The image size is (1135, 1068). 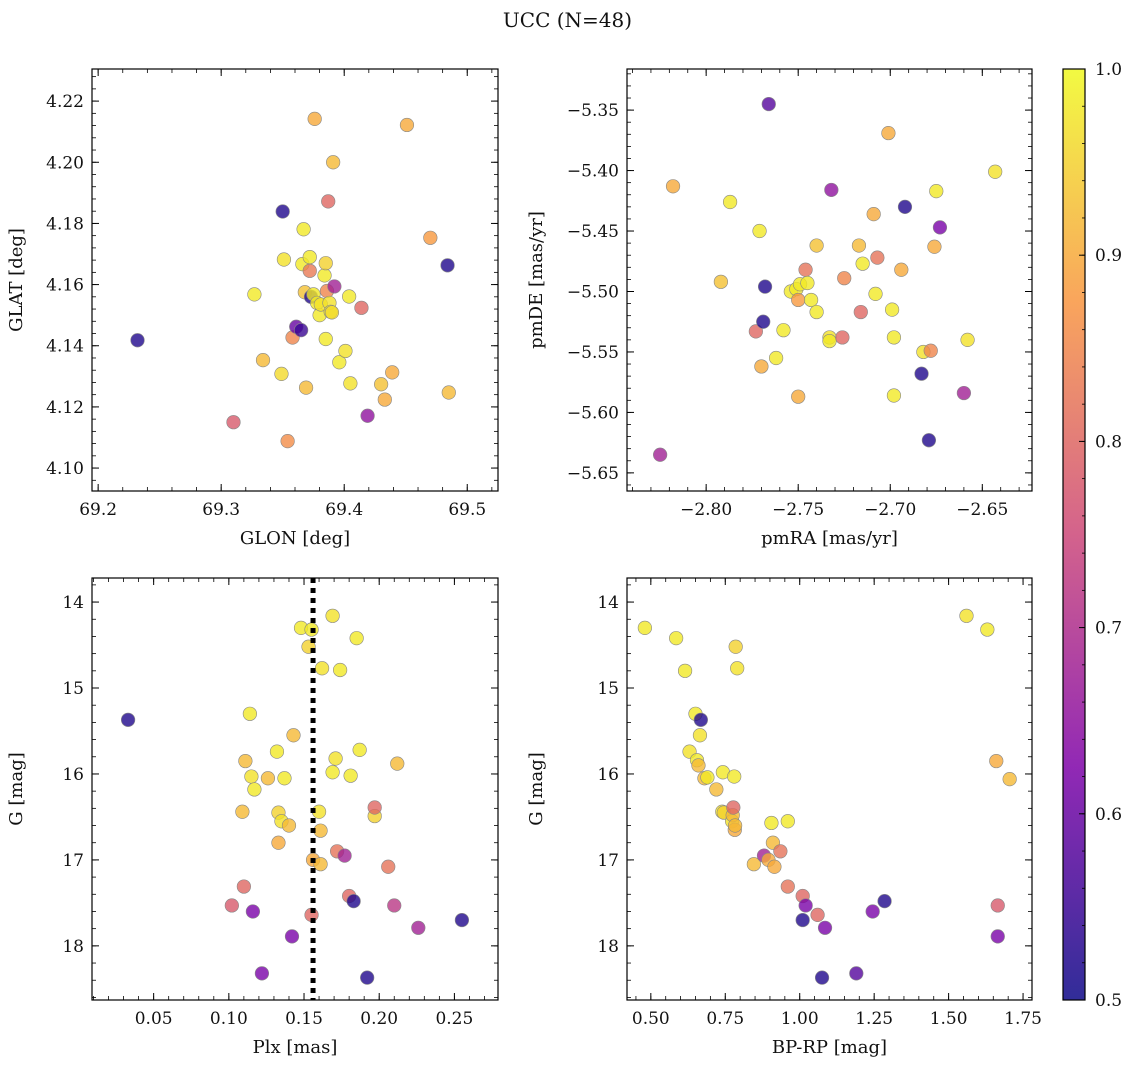 What do you see at coordinates (829, 1047) in the screenshot?
I see `x-axis-label: BP-RP [mag]` at bounding box center [829, 1047].